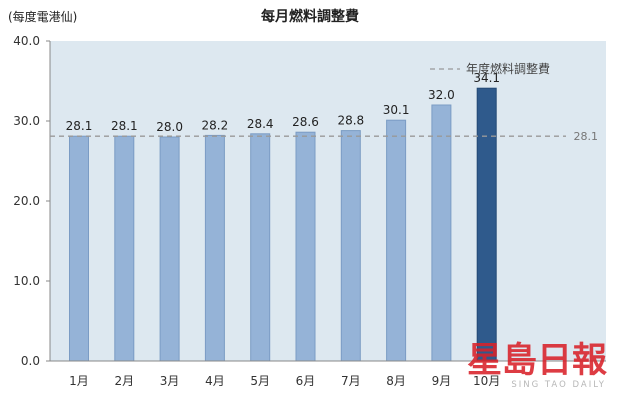 The image size is (620, 410). I want to click on x-tick-label: 9月, so click(442, 381).